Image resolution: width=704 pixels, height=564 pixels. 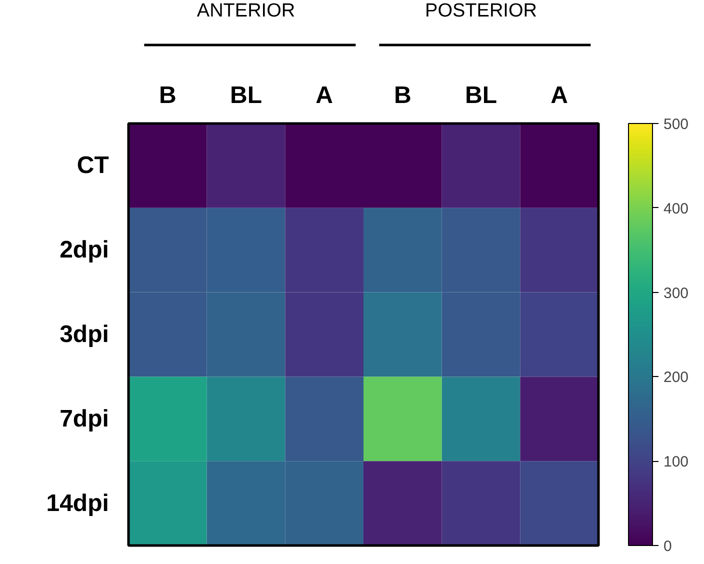 I want to click on y-tick-label: 2dpi, so click(x=84, y=250).